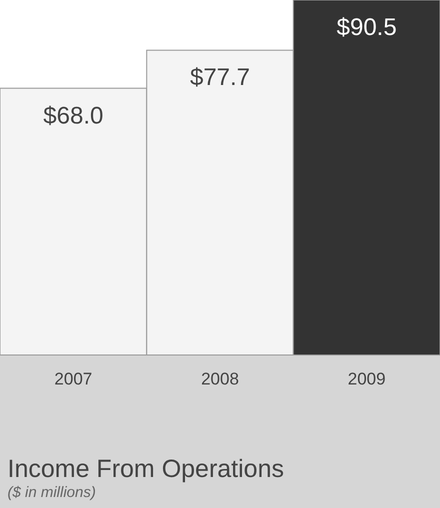  Describe the element at coordinates (366, 27) in the screenshot. I see `data-label: $90.5` at that location.